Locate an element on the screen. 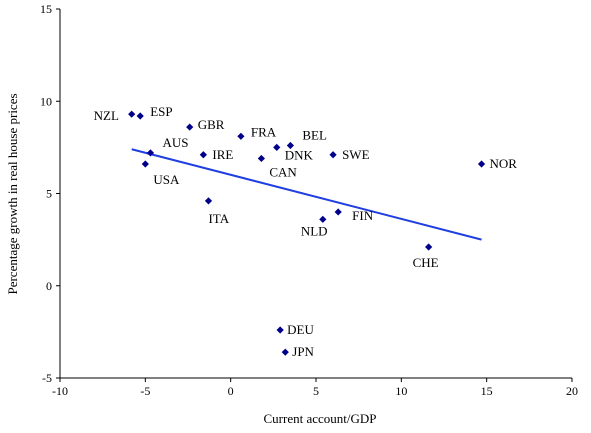 This screenshot has height=433, width=591. data-point-swe: SWE is located at coordinates (349, 154).